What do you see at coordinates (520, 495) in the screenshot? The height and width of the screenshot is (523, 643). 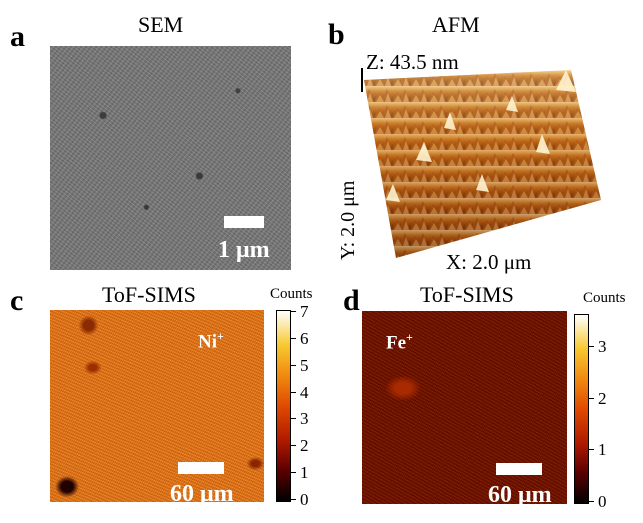 I see `fe-scale-label: 60 μm` at bounding box center [520, 495].